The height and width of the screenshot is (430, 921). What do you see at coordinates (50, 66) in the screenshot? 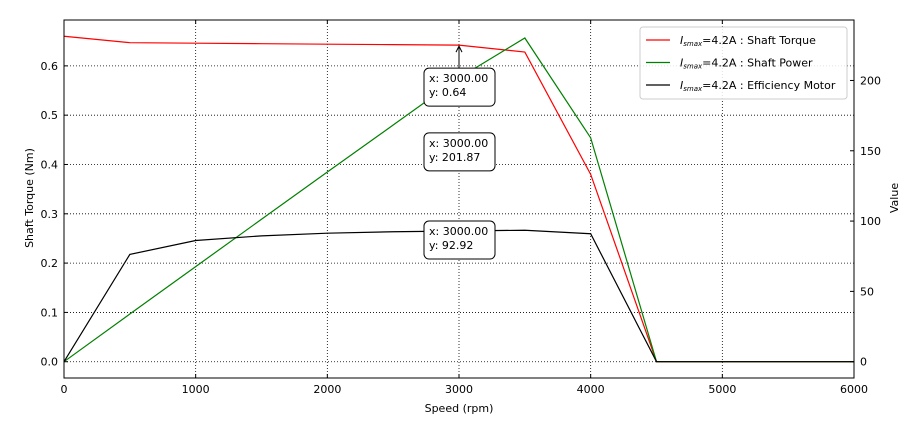
I see `y-tick-label-left: 0.6` at bounding box center [50, 66].